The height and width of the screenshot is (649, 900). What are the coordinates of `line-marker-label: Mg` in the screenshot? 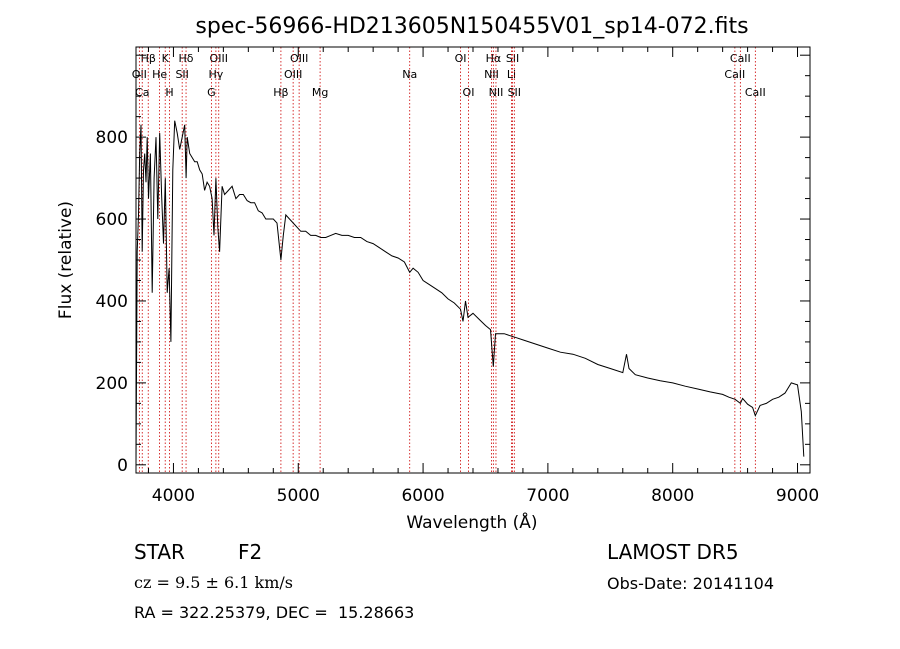 It's located at (320, 92).